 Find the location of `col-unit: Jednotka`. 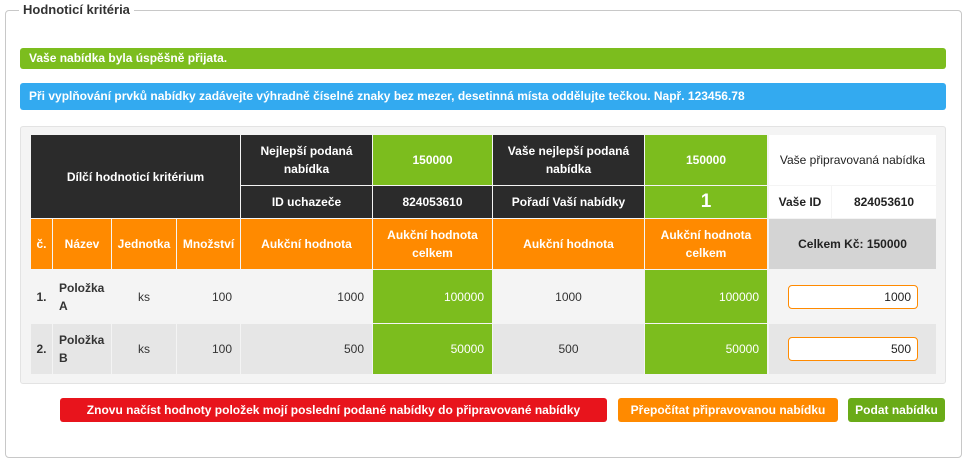

col-unit: Jednotka is located at coordinates (144, 244).